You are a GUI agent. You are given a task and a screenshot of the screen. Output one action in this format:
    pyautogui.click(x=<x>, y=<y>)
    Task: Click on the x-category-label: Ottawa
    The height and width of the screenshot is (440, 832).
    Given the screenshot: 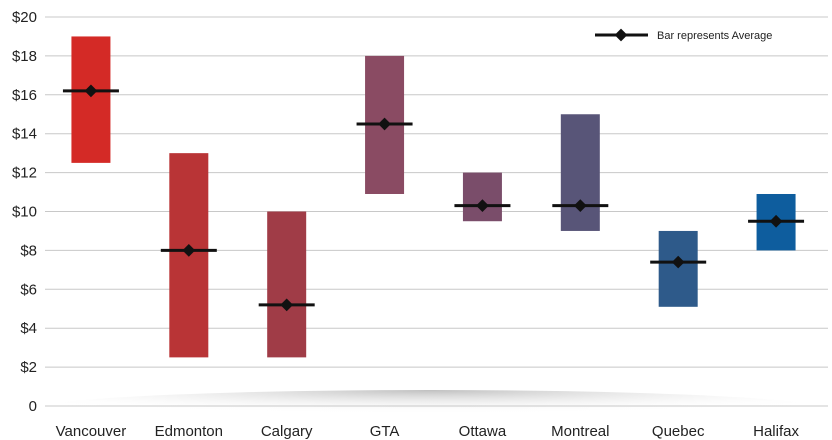 What is the action you would take?
    pyautogui.click(x=483, y=431)
    